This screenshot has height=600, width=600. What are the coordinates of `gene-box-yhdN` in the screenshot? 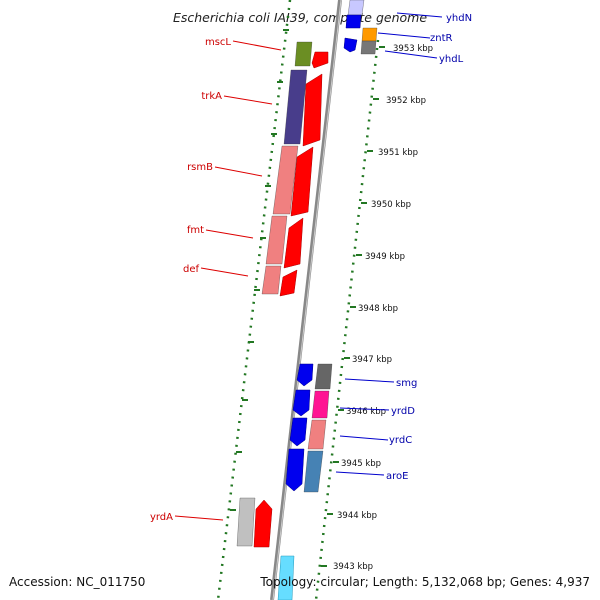 It's located at (356, 8).